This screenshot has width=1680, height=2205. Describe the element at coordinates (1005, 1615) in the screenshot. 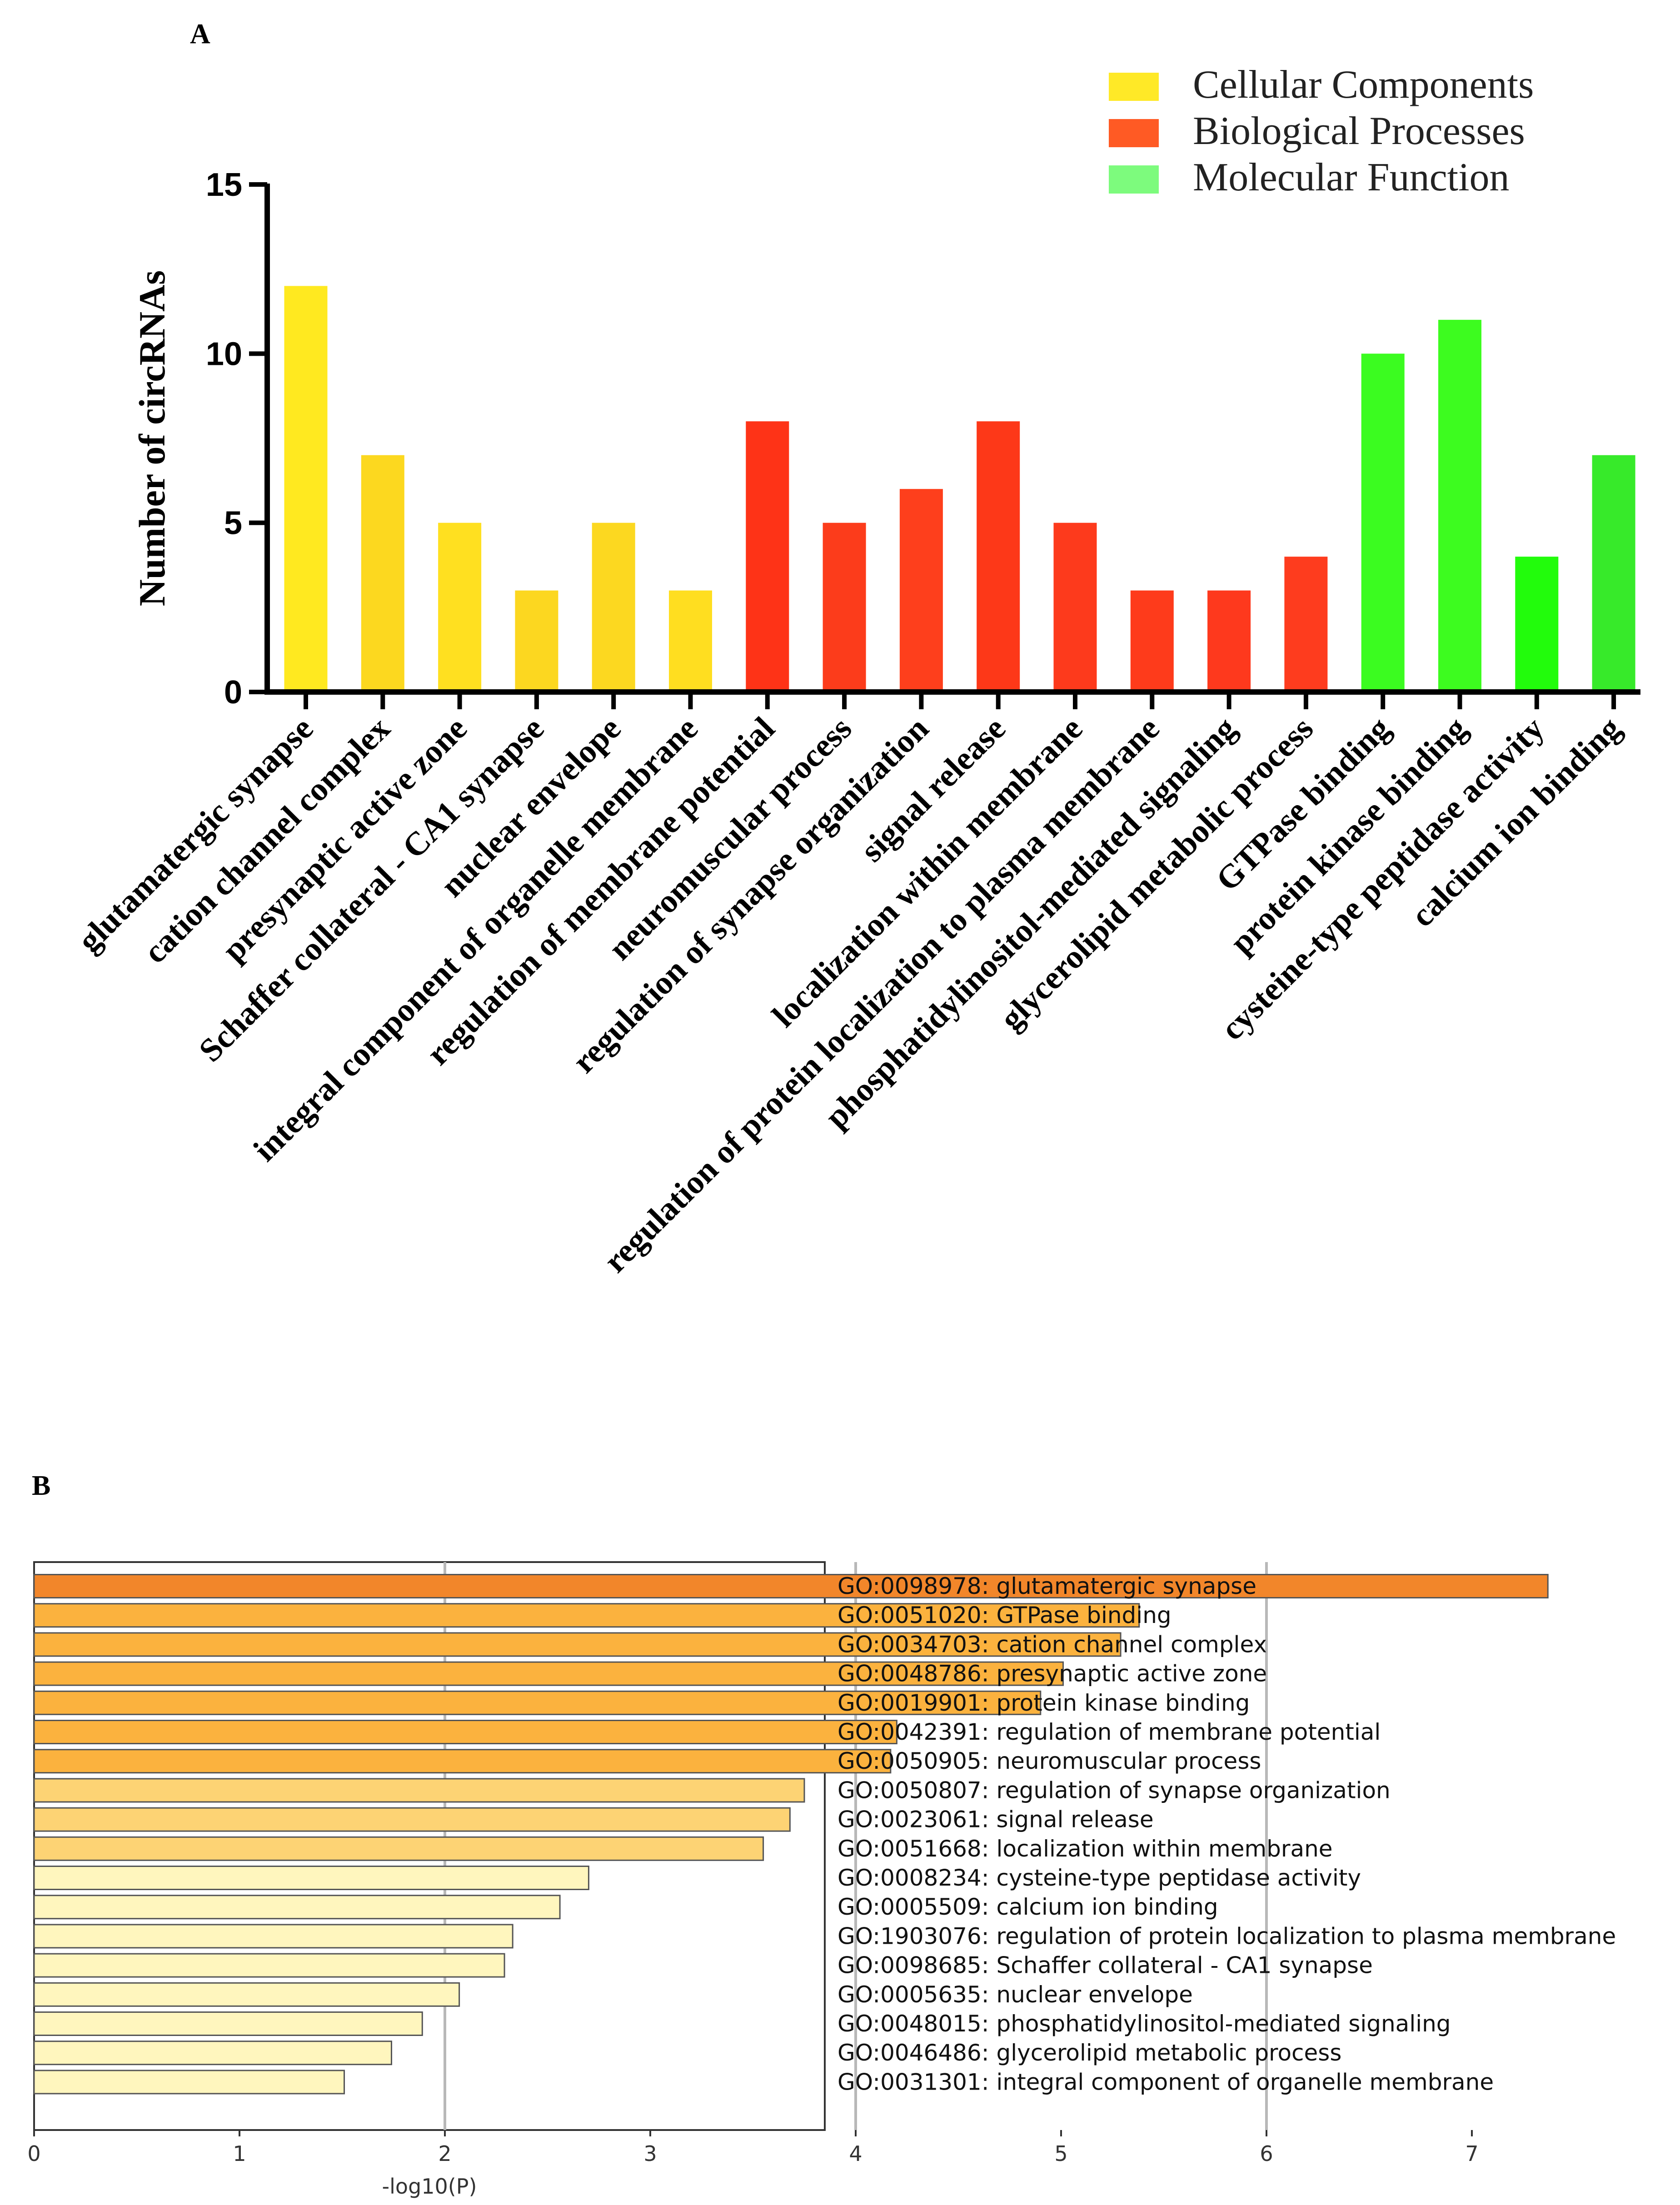

I see `go-term-label-1: GO:0051020: GTPase binding` at that location.